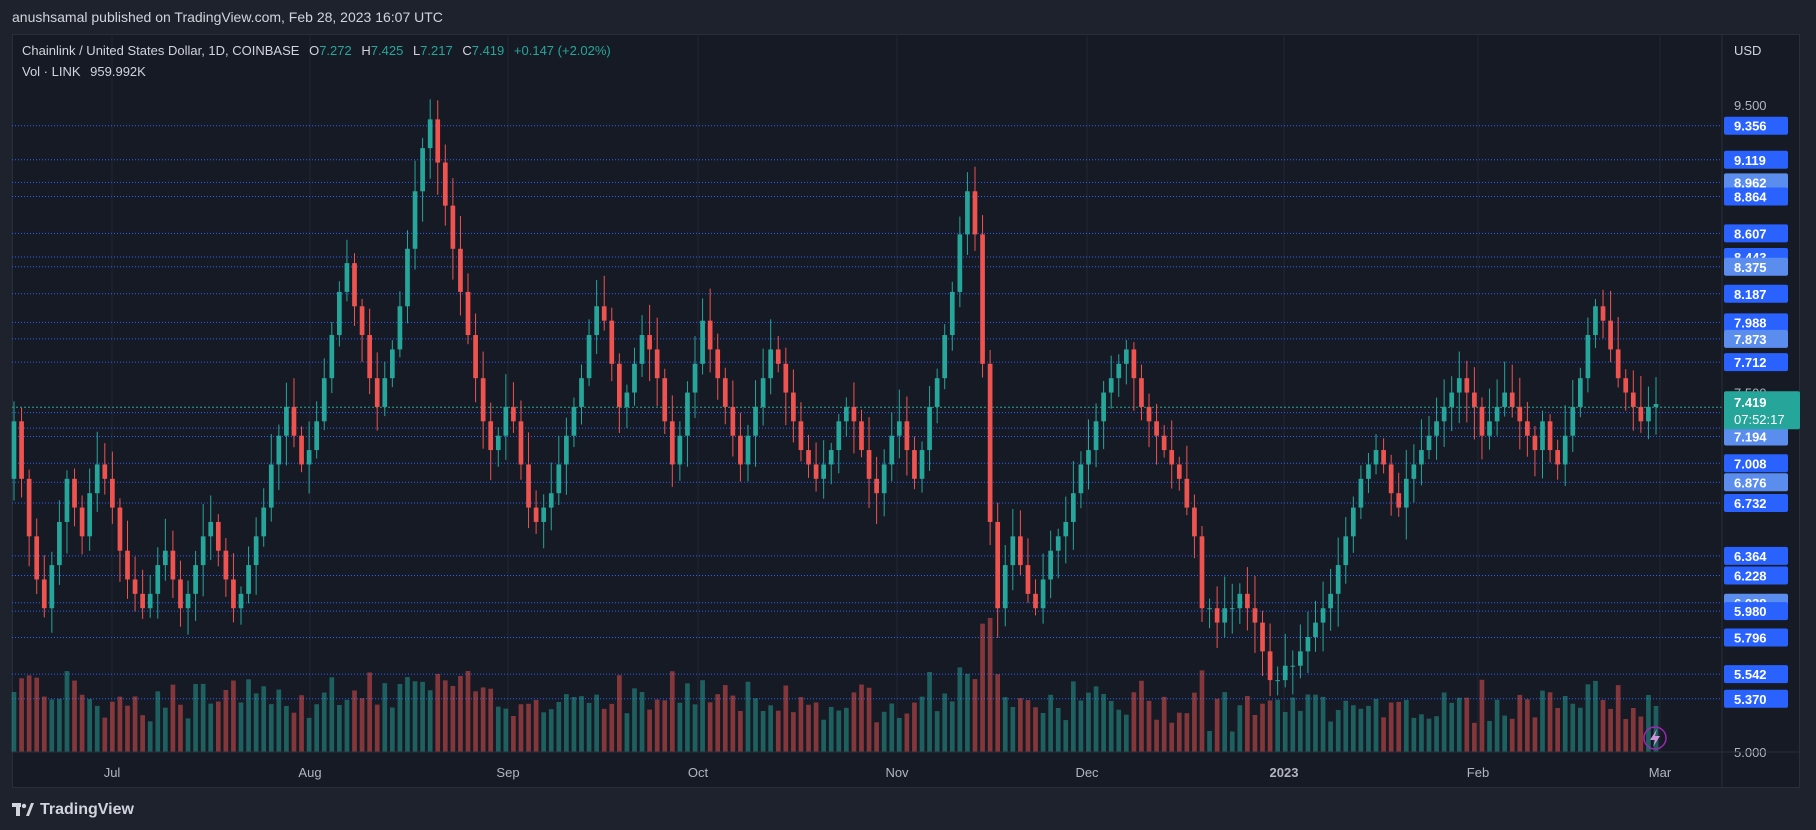  What do you see at coordinates (387, 50) in the screenshot?
I see `high-value: 7.425` at bounding box center [387, 50].